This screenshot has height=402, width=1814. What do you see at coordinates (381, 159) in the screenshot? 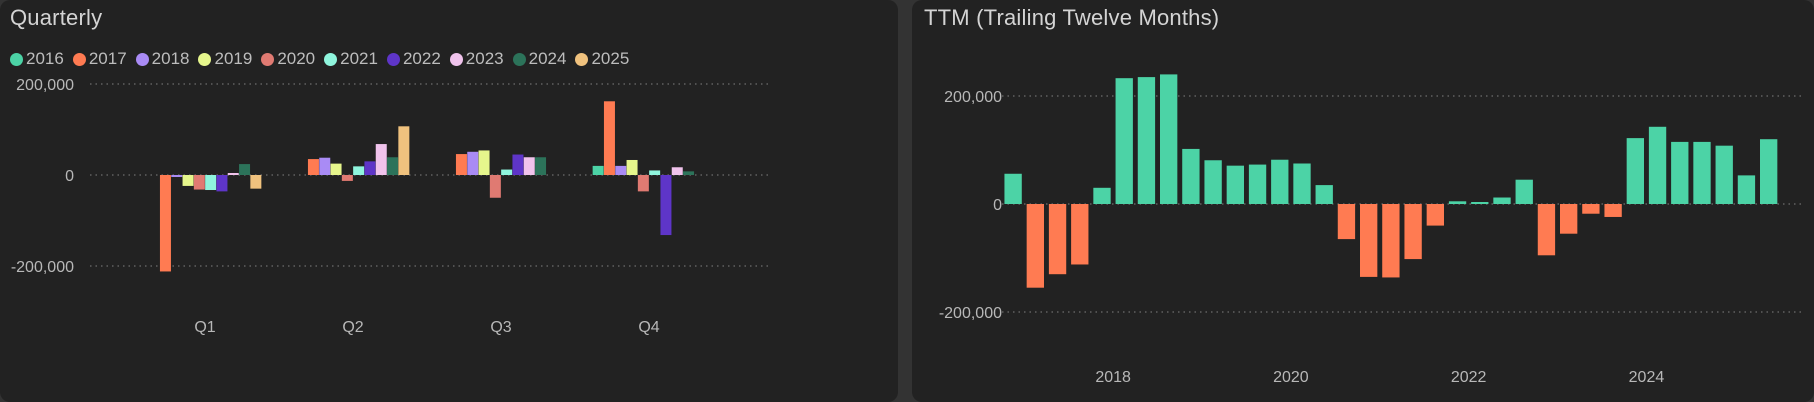
I see `bar-2023-Q2` at bounding box center [381, 159].